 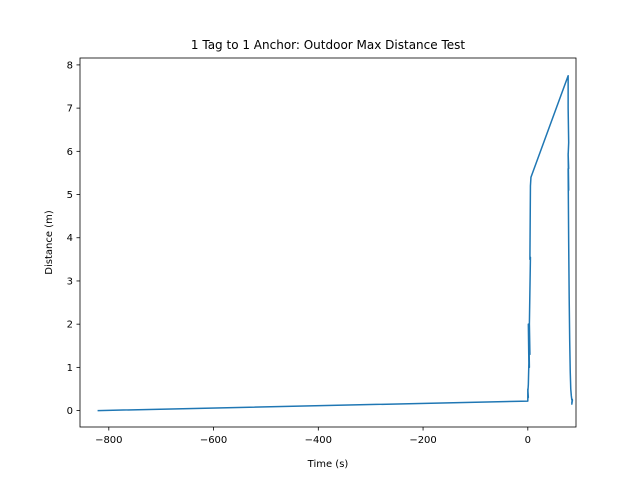 What do you see at coordinates (70, 281) in the screenshot?
I see `y-tick-label: 3` at bounding box center [70, 281].